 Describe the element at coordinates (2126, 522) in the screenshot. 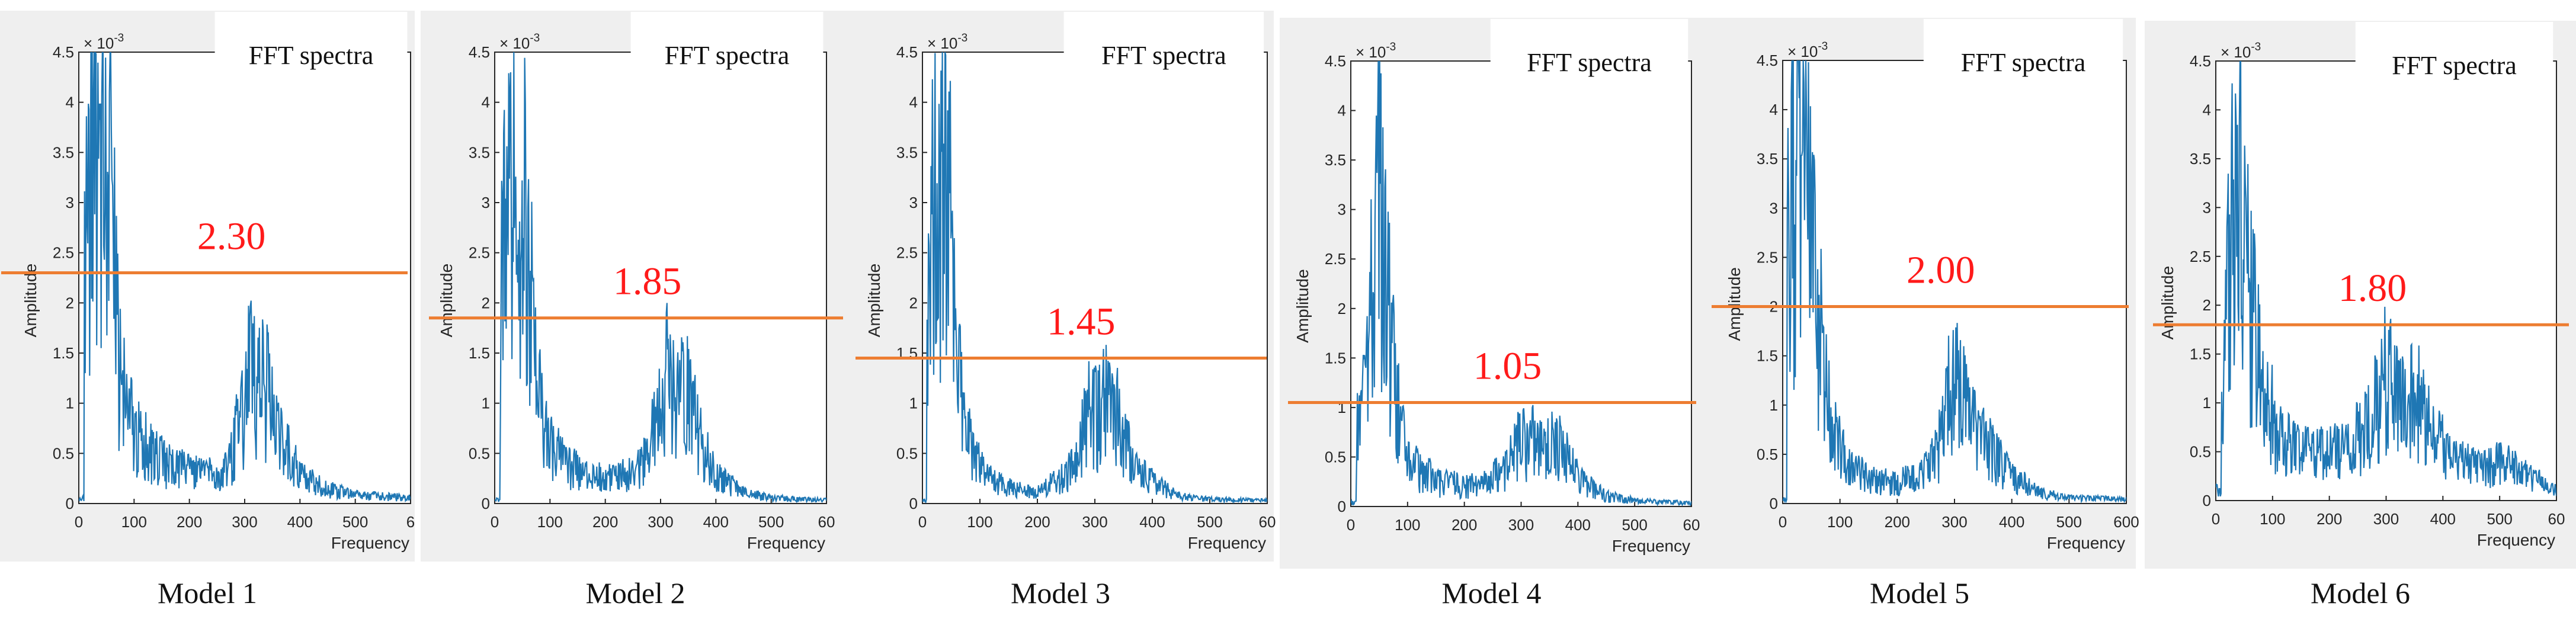

I see `x-tick-label: 600` at that location.